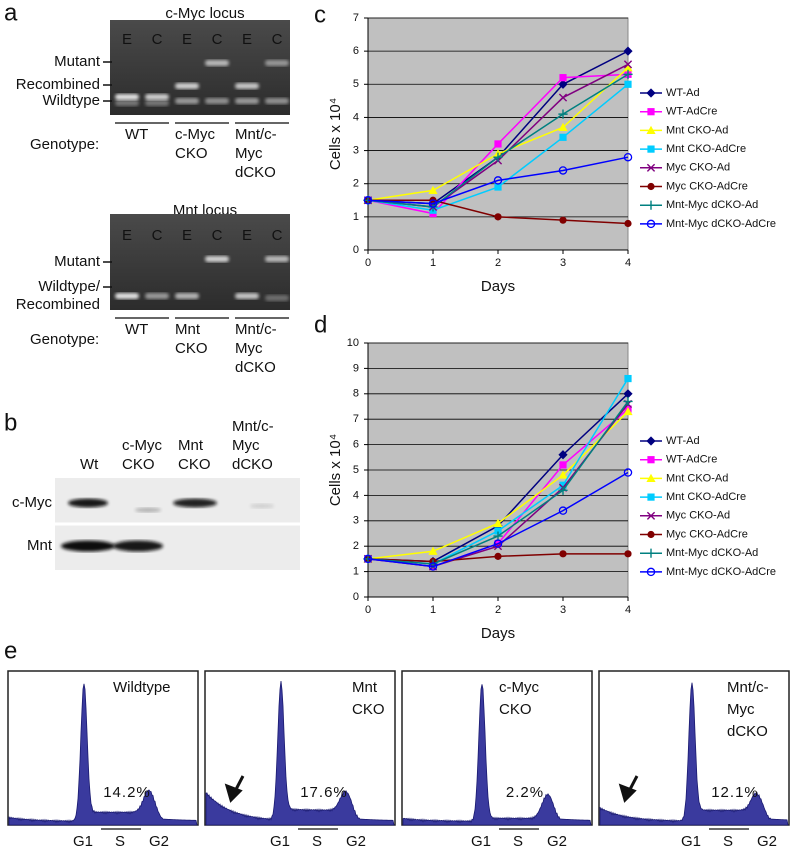 The height and width of the screenshot is (853, 800). What do you see at coordinates (71, 100) in the screenshot?
I see `band-label: Wildtype` at bounding box center [71, 100].